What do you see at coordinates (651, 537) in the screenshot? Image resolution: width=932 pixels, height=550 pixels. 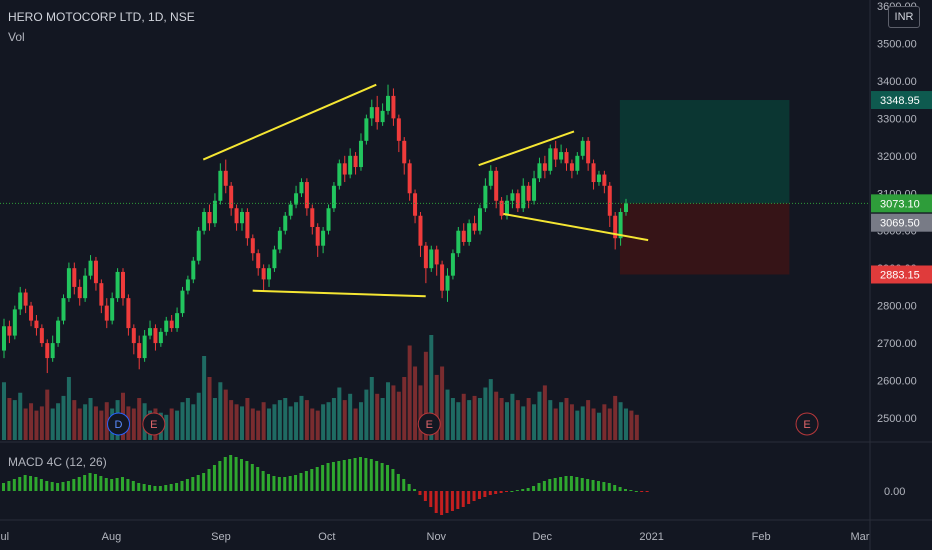 I see `time-tick-label: 2021` at bounding box center [651, 537].